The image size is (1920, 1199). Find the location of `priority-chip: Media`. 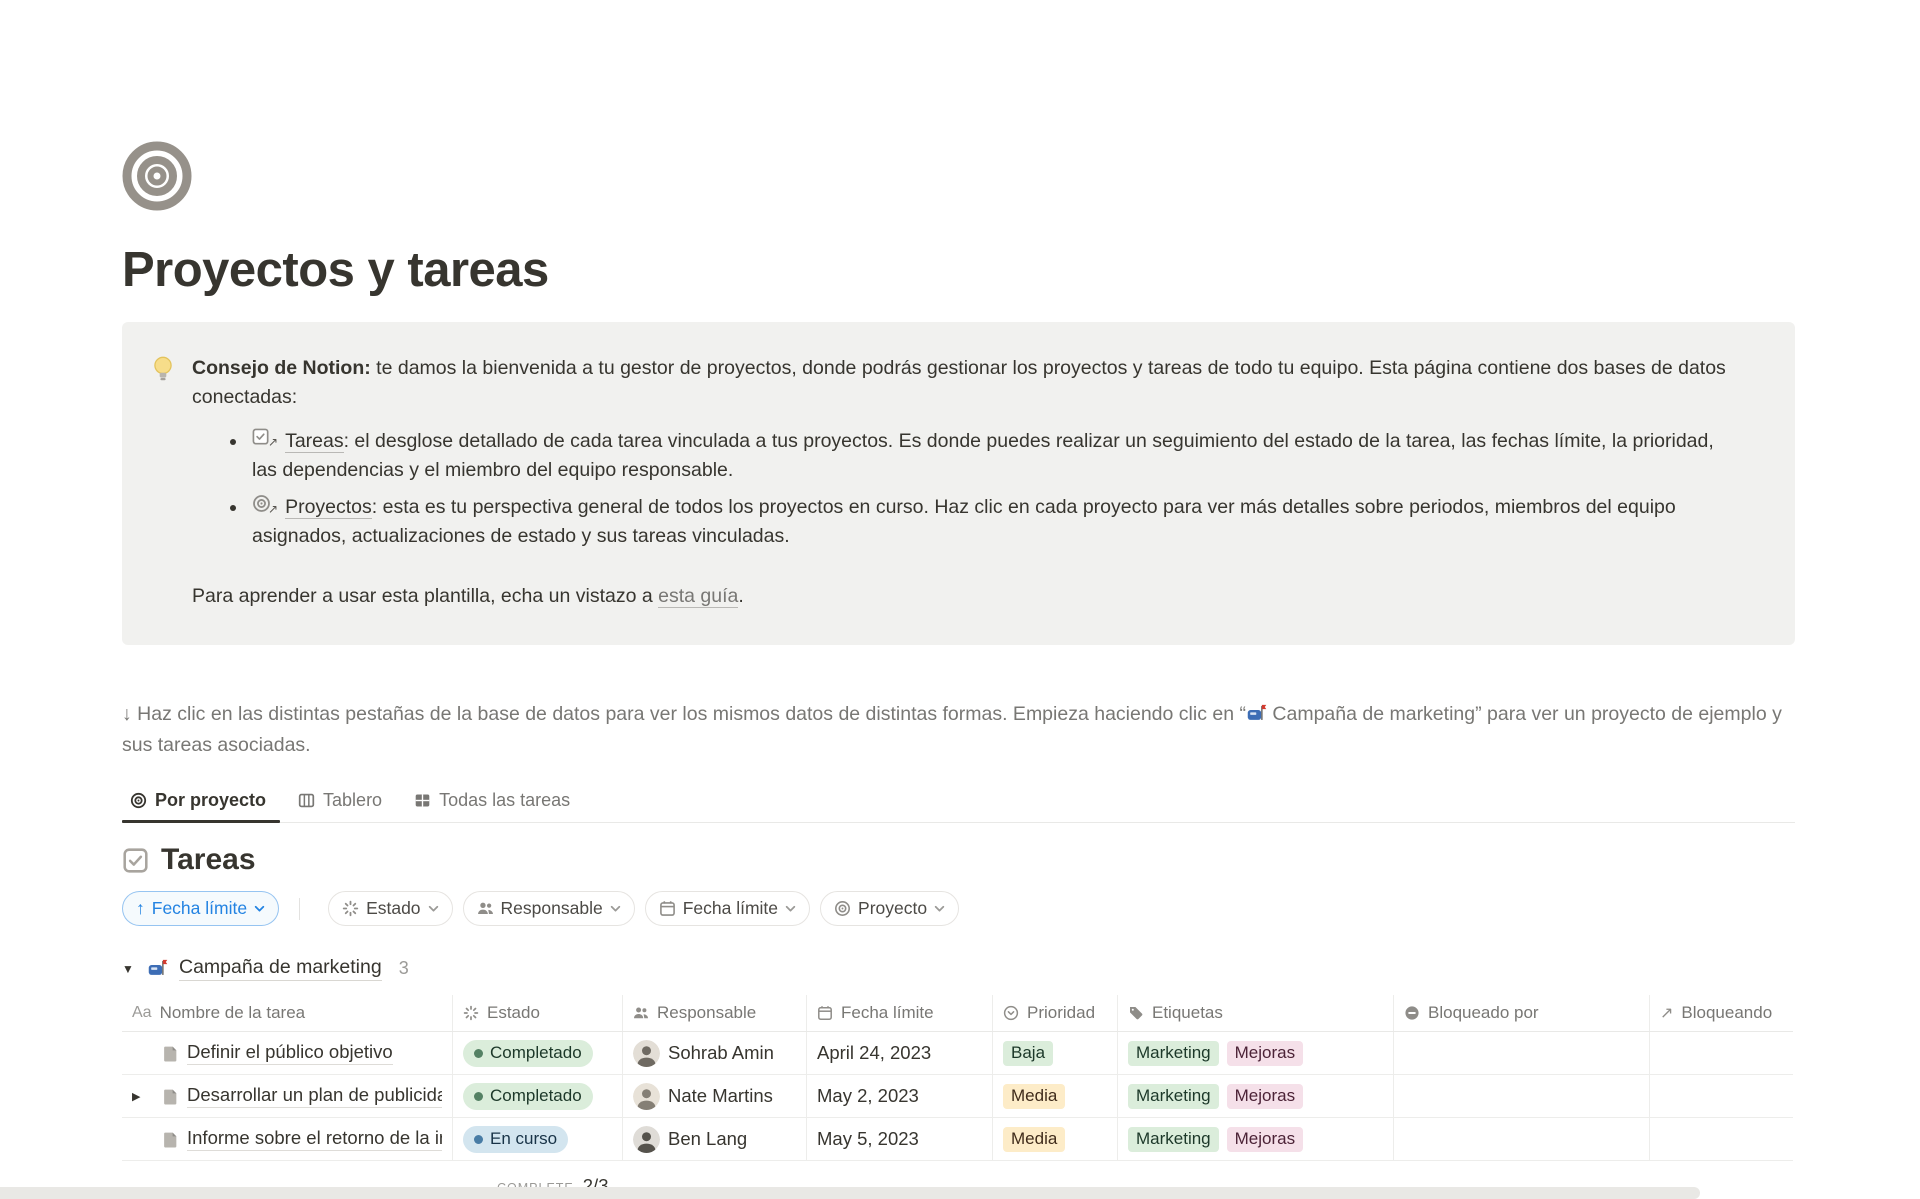

priority-chip: Media is located at coordinates (1034, 1096).